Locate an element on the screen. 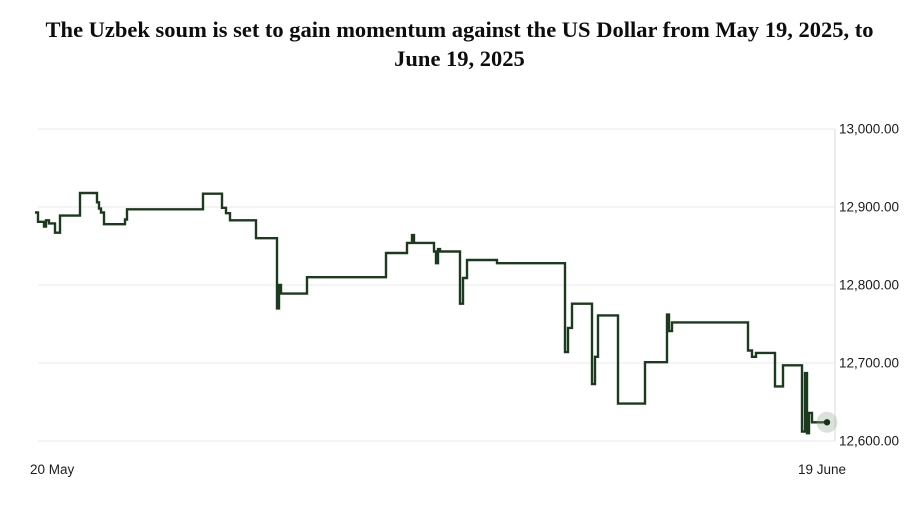 Image resolution: width=919 pixels, height=524 pixels. x-axis-label: 19 June is located at coordinates (822, 469).